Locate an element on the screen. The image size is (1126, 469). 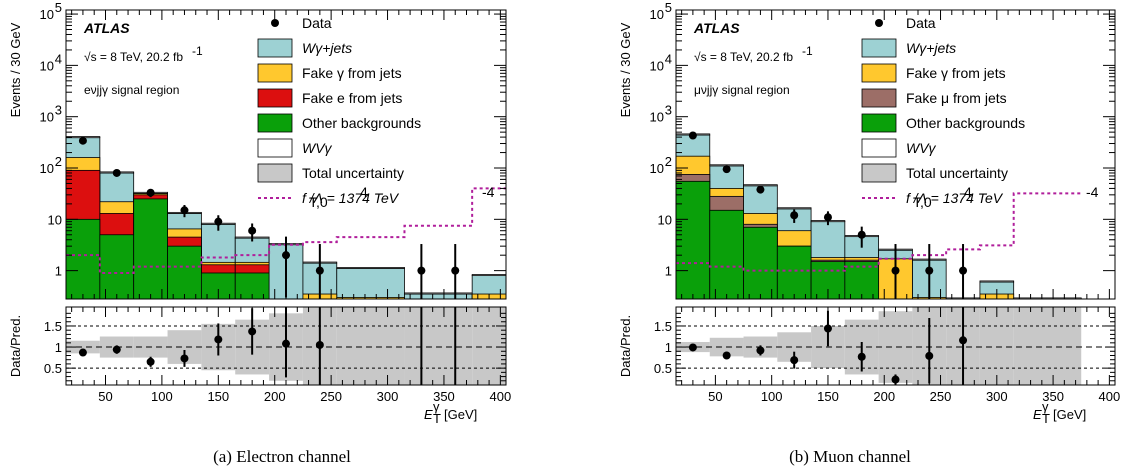
ratio-y-tick-label: 1 is located at coordinates (668, 347).